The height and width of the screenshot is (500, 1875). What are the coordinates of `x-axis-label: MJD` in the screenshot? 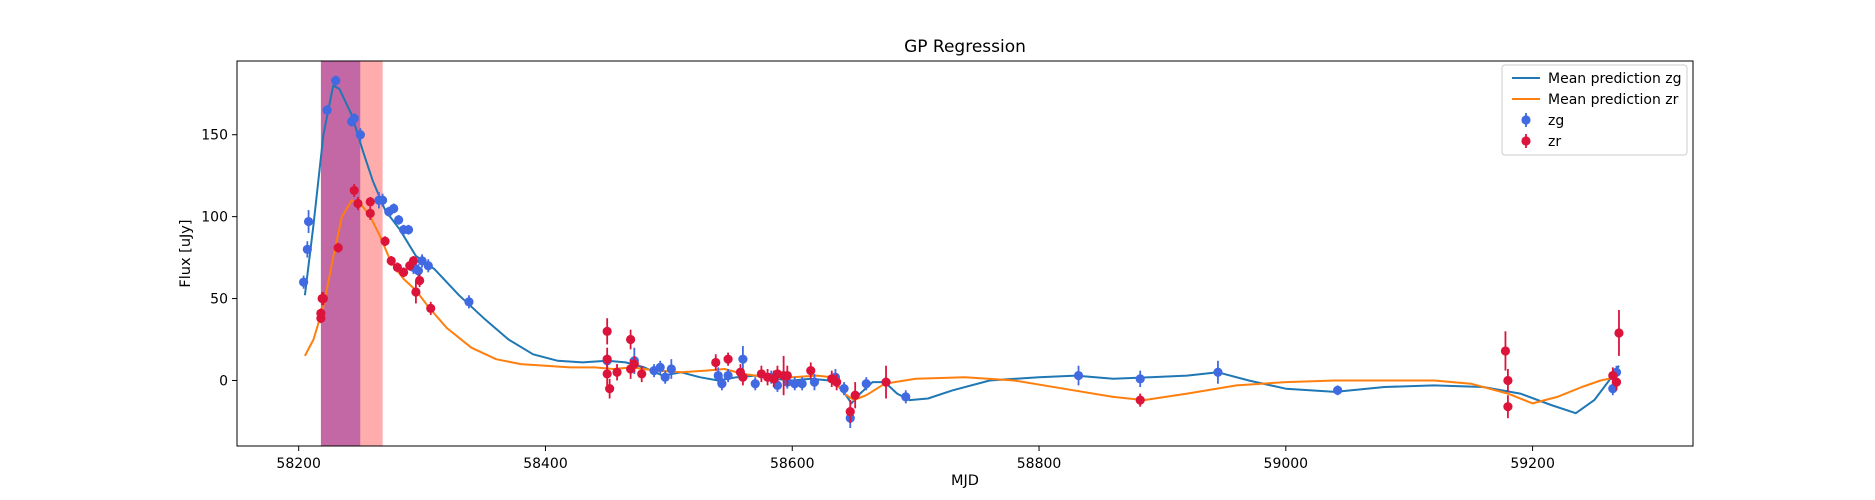 It's located at (965, 481).